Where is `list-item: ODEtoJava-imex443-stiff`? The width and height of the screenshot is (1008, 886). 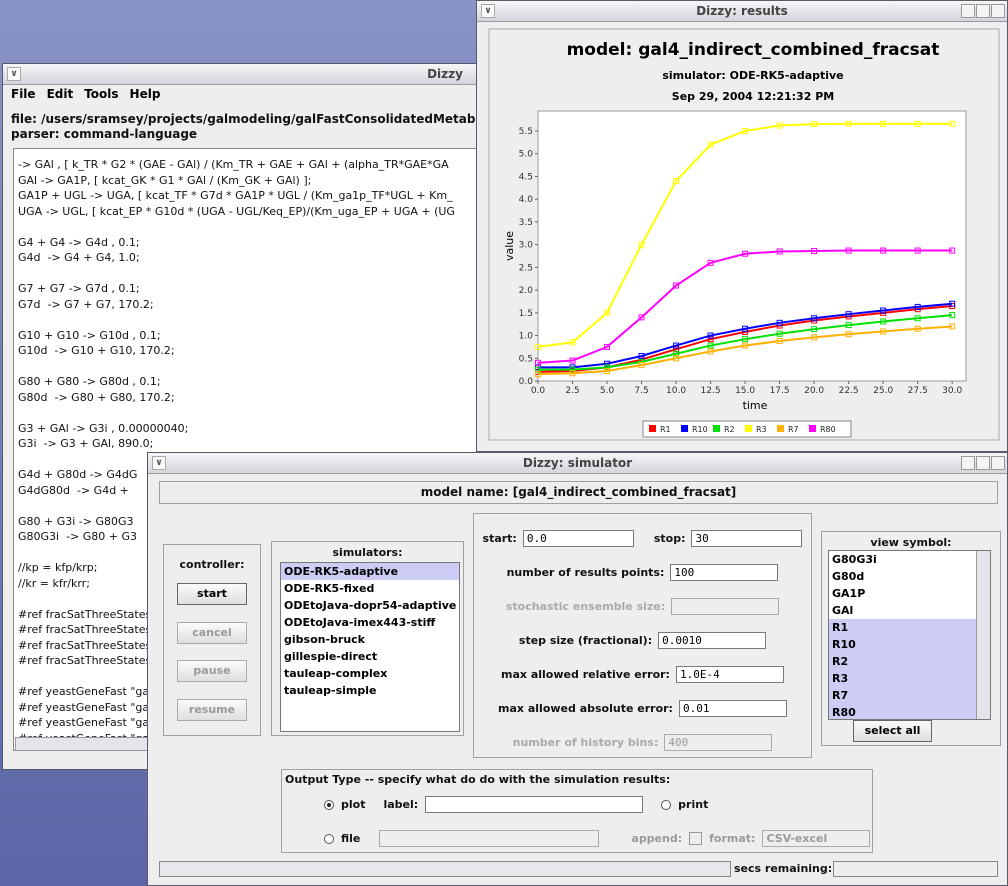 list-item: ODEtoJava-imex443-stiff is located at coordinates (360, 622).